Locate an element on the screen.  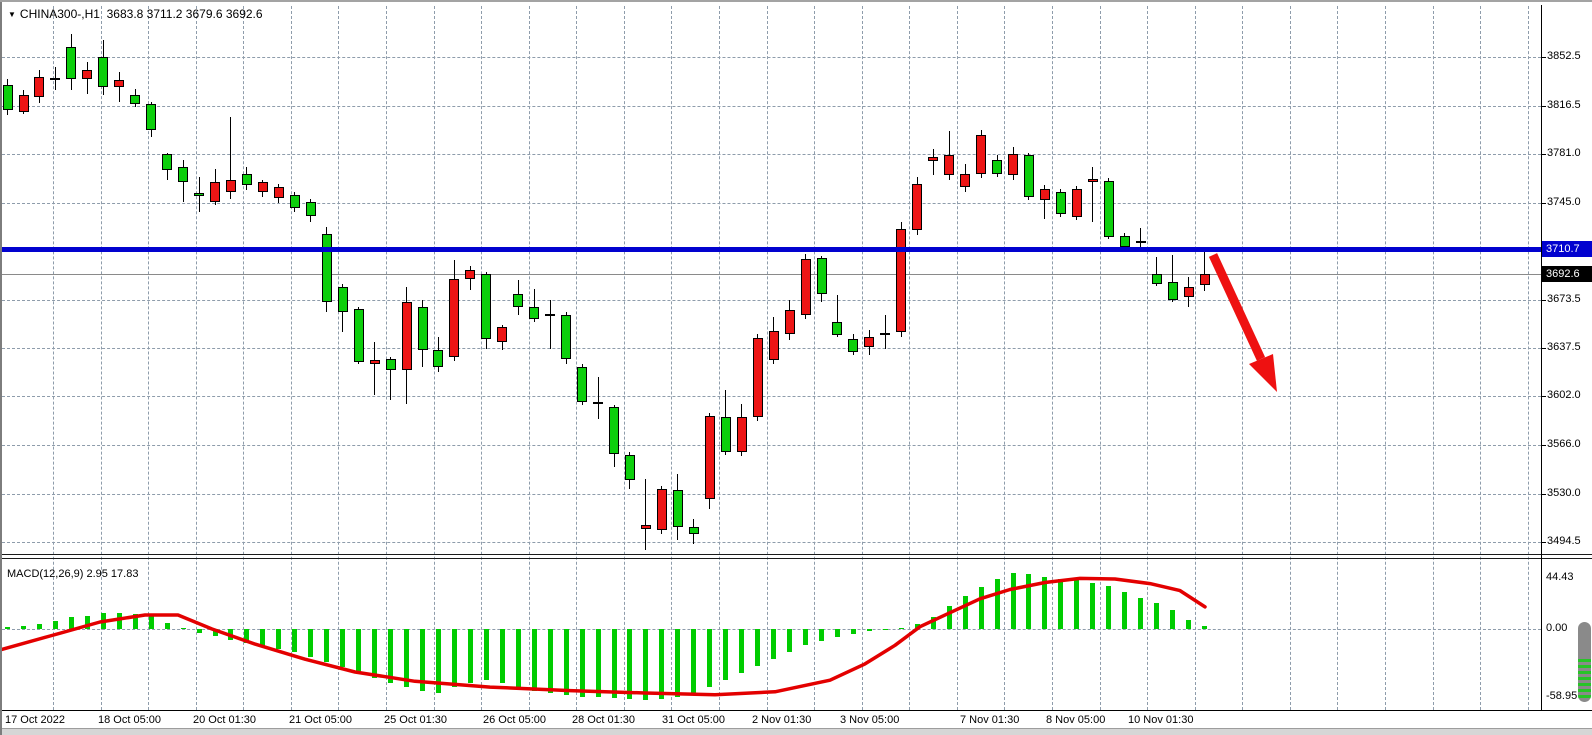
price-tick-label: 3781.0 is located at coordinates (1564, 152).